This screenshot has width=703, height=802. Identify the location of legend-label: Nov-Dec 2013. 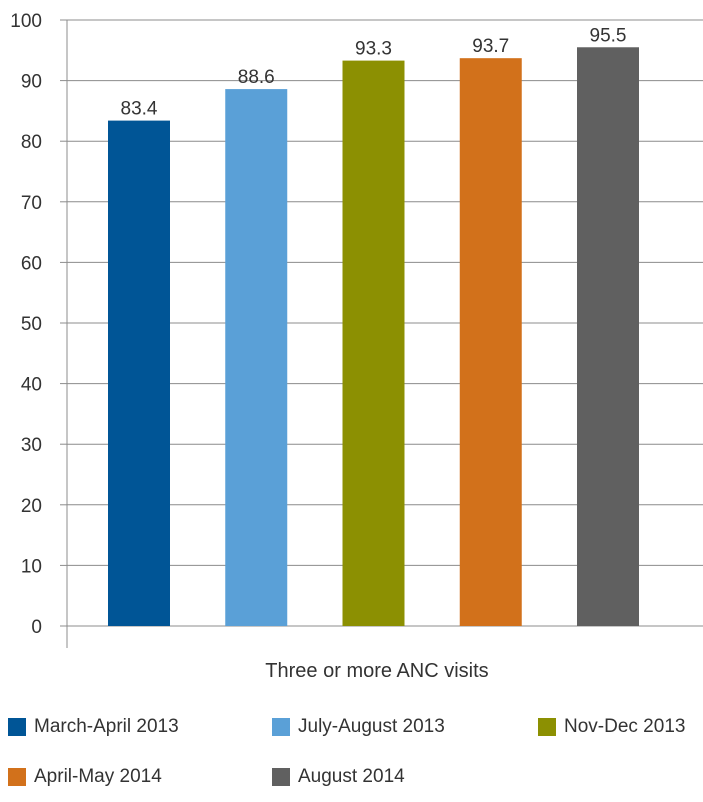
(625, 726).